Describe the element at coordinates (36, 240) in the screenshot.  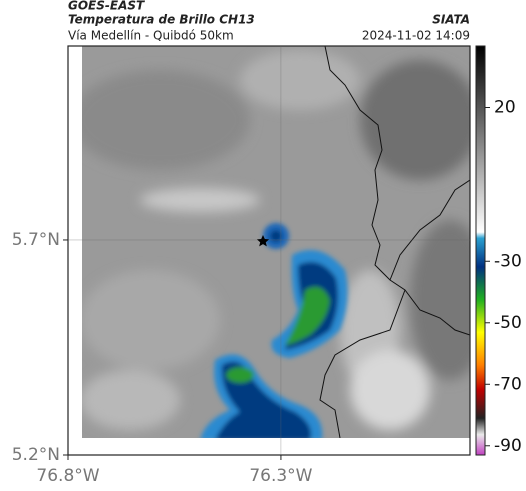
I see `y-tick-label: 5.7°N` at that location.